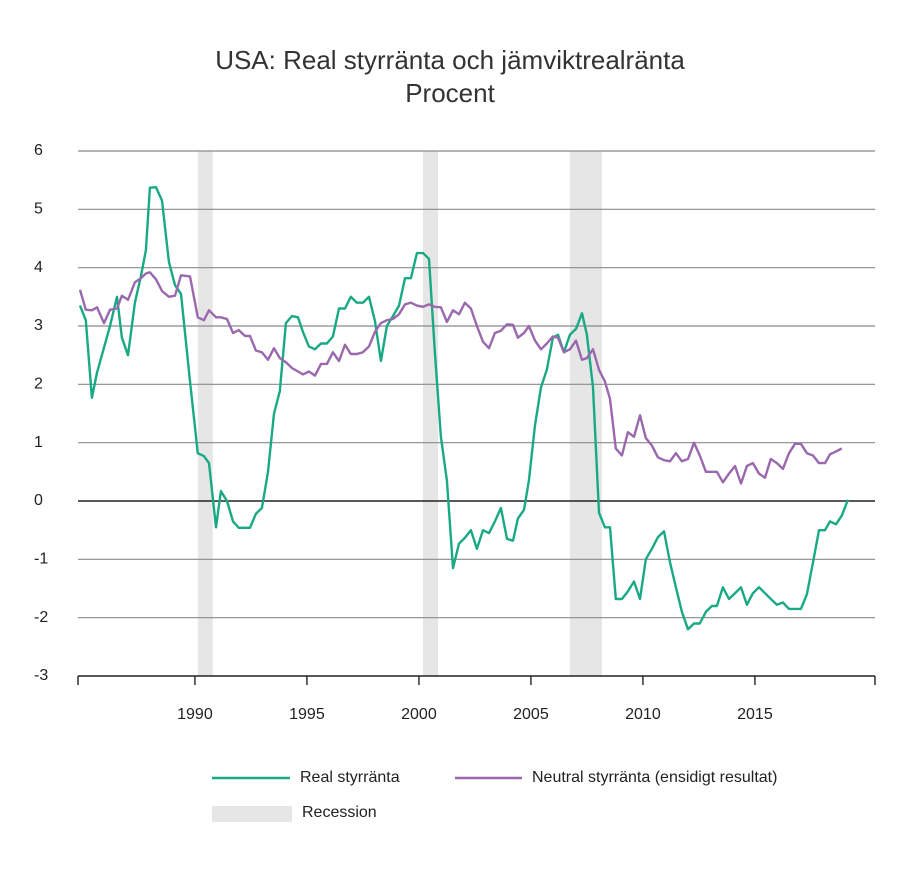  What do you see at coordinates (41, 617) in the screenshot?
I see `y-tick-label: -2` at bounding box center [41, 617].